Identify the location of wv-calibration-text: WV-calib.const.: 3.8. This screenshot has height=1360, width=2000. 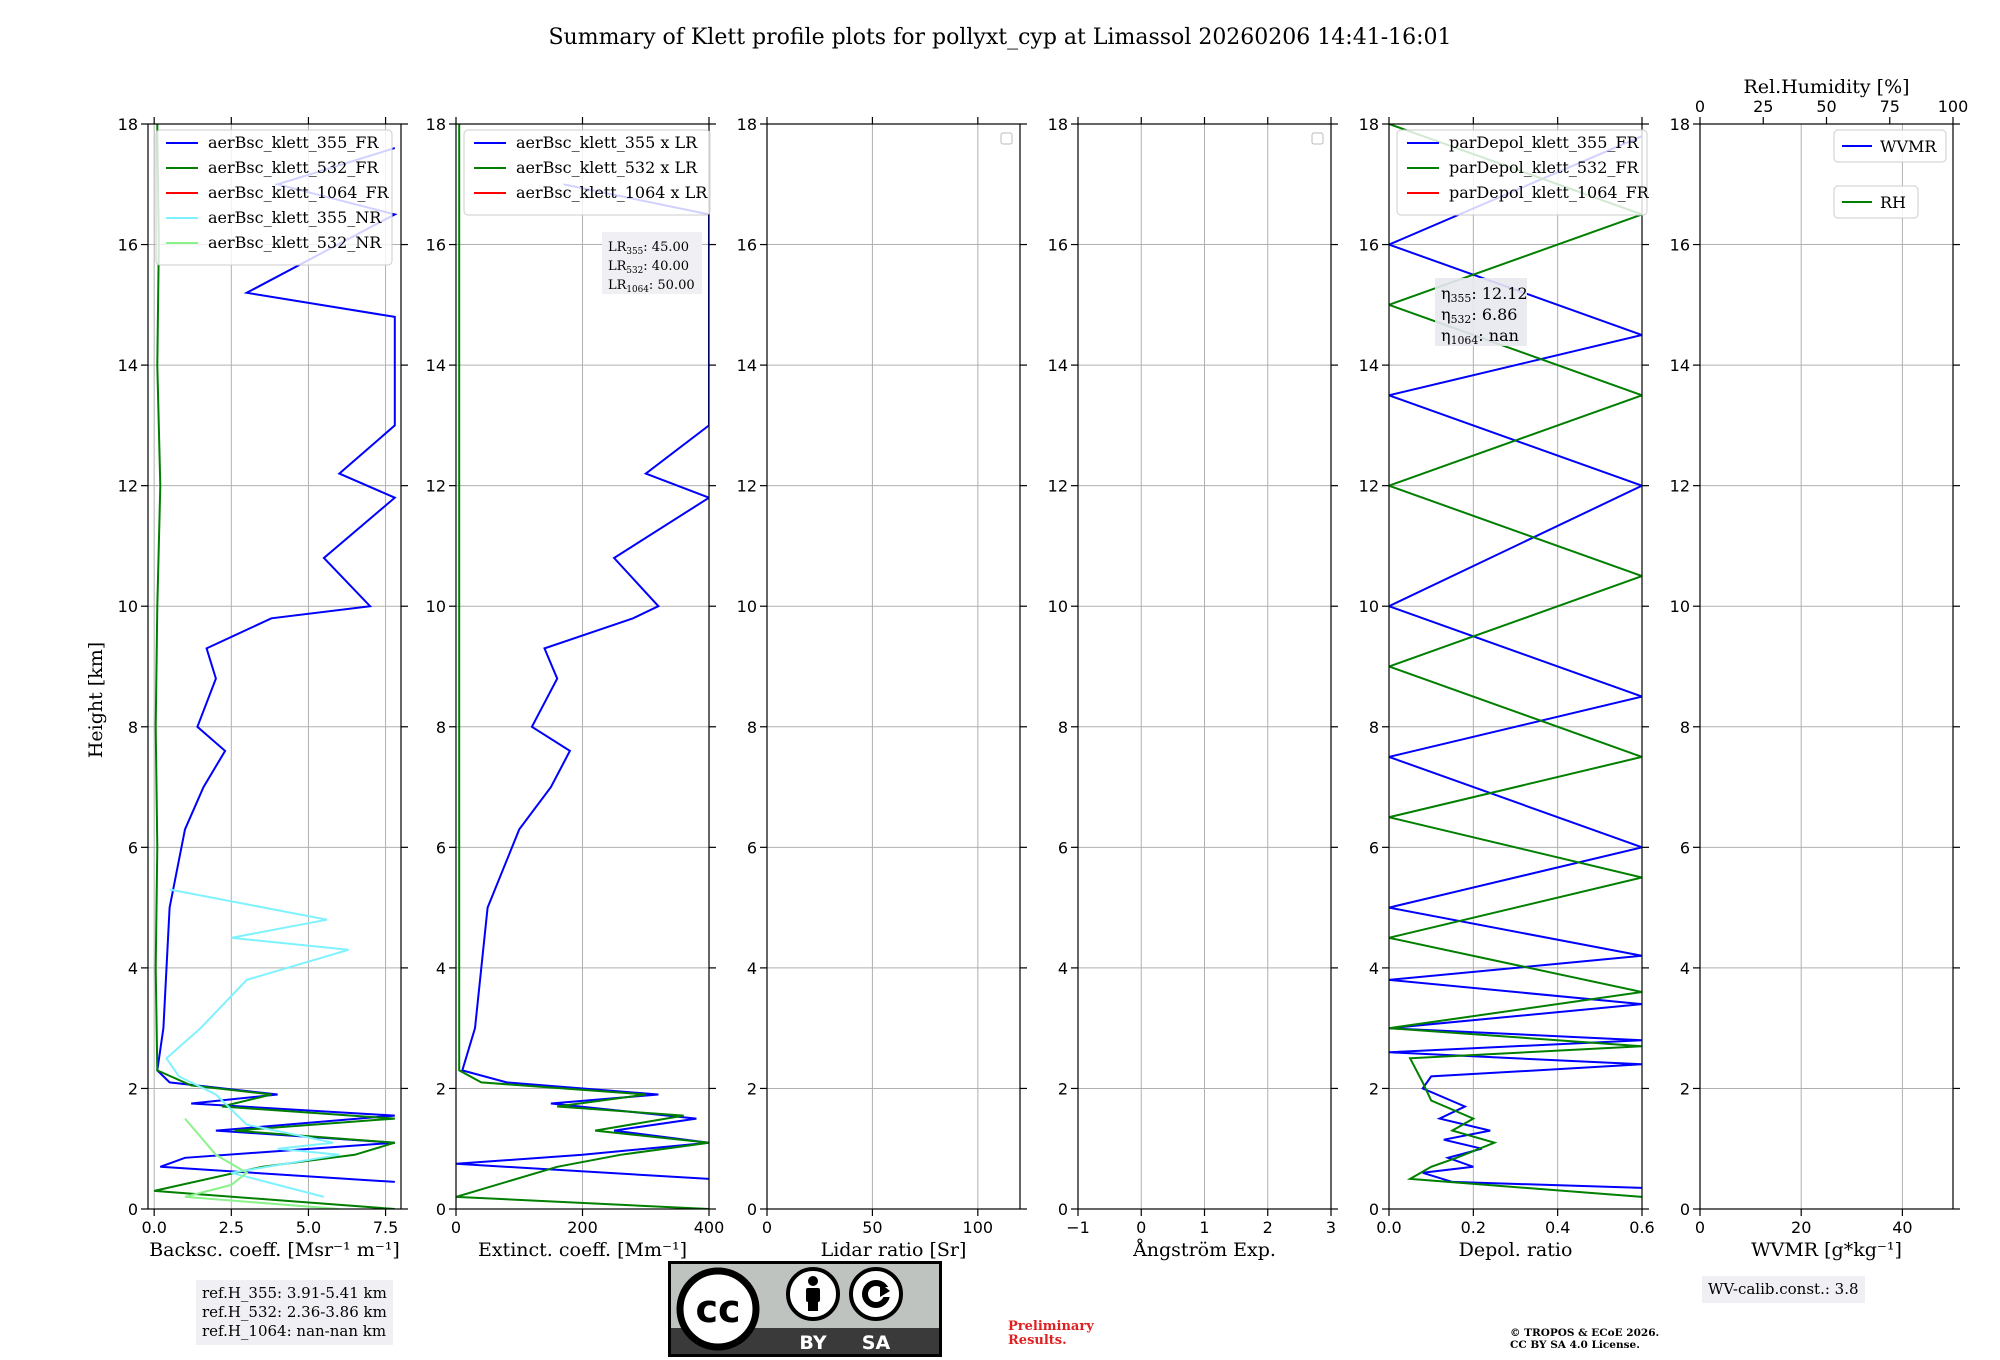
(1783, 1289).